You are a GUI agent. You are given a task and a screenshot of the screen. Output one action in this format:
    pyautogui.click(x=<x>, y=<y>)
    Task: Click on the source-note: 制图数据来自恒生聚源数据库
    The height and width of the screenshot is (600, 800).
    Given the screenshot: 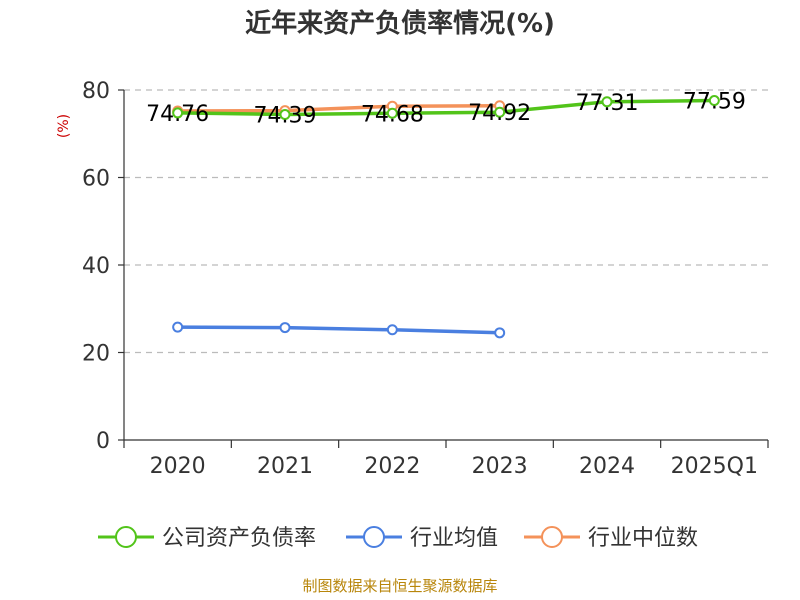 What is the action you would take?
    pyautogui.click(x=399, y=586)
    